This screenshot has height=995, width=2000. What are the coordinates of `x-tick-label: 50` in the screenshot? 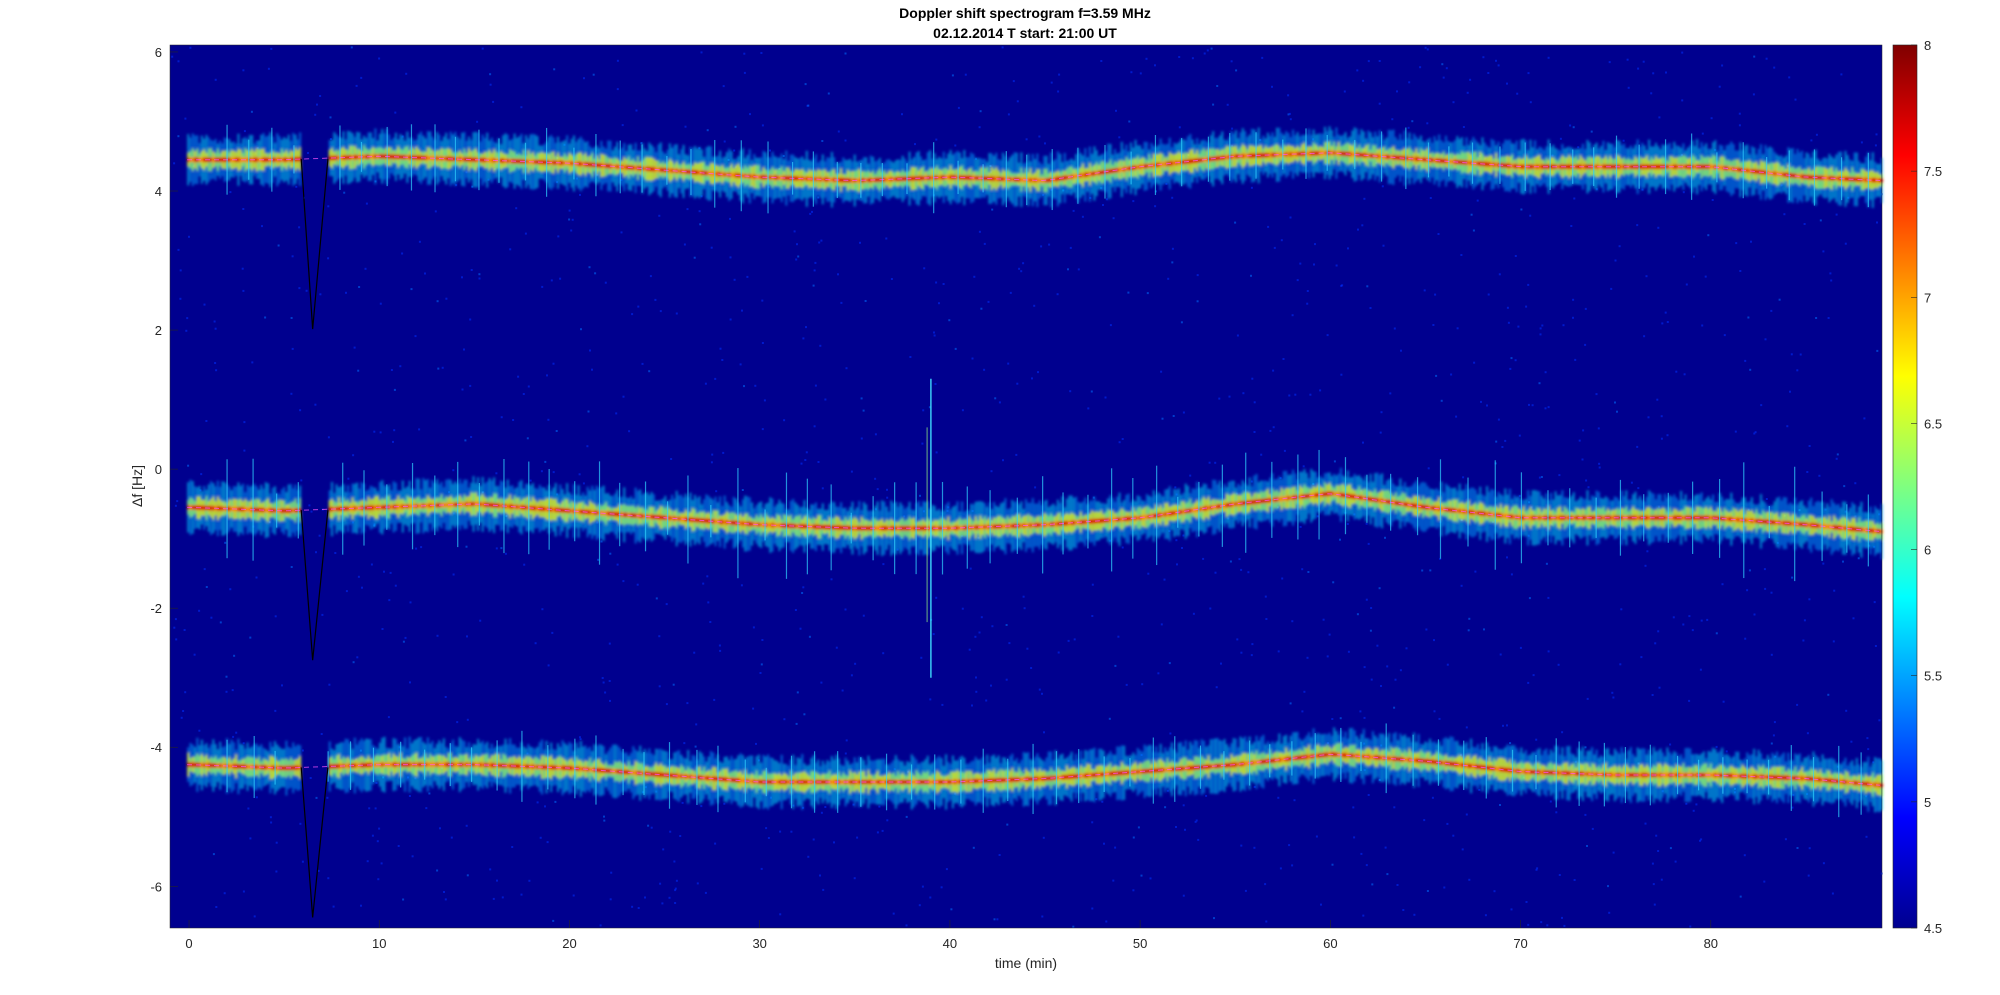 It's located at (1140, 943).